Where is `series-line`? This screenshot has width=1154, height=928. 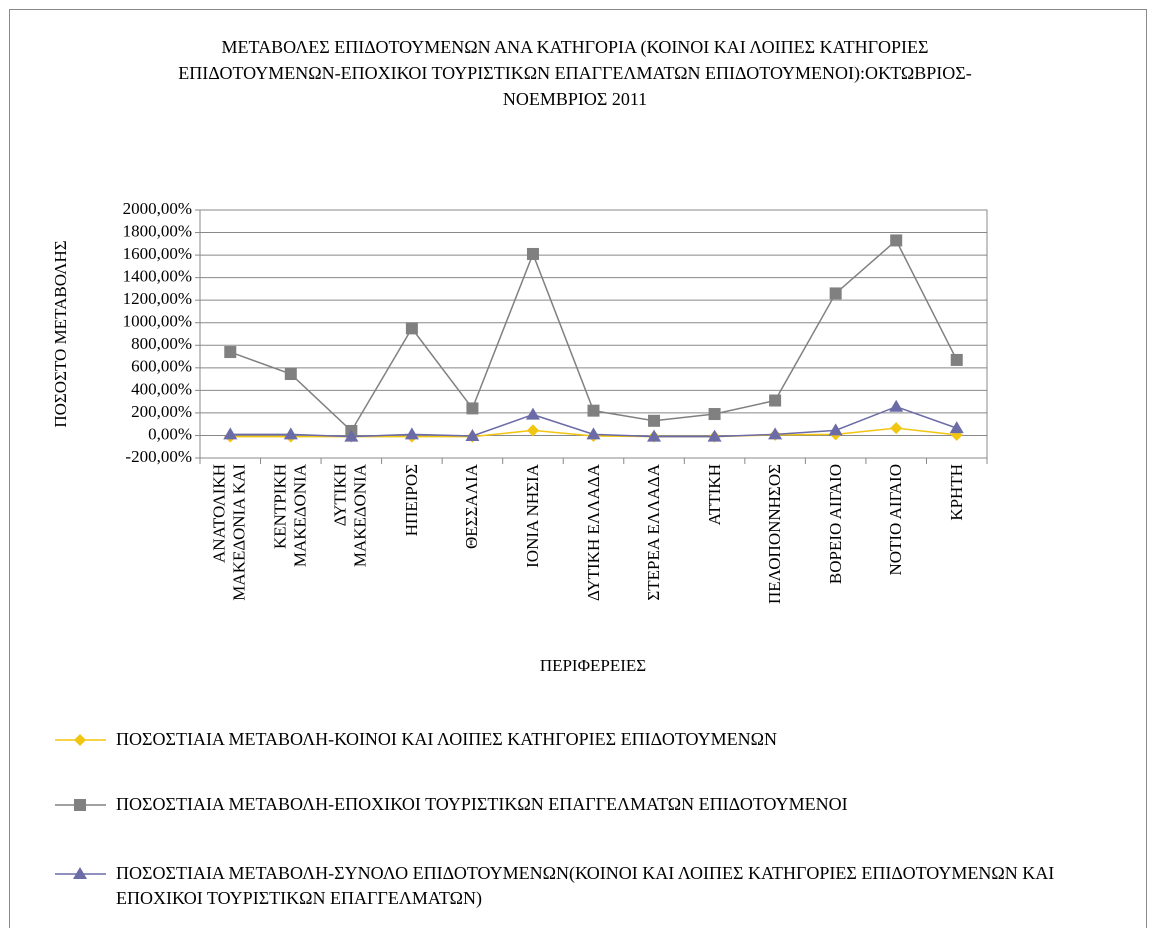
series-line is located at coordinates (594, 336).